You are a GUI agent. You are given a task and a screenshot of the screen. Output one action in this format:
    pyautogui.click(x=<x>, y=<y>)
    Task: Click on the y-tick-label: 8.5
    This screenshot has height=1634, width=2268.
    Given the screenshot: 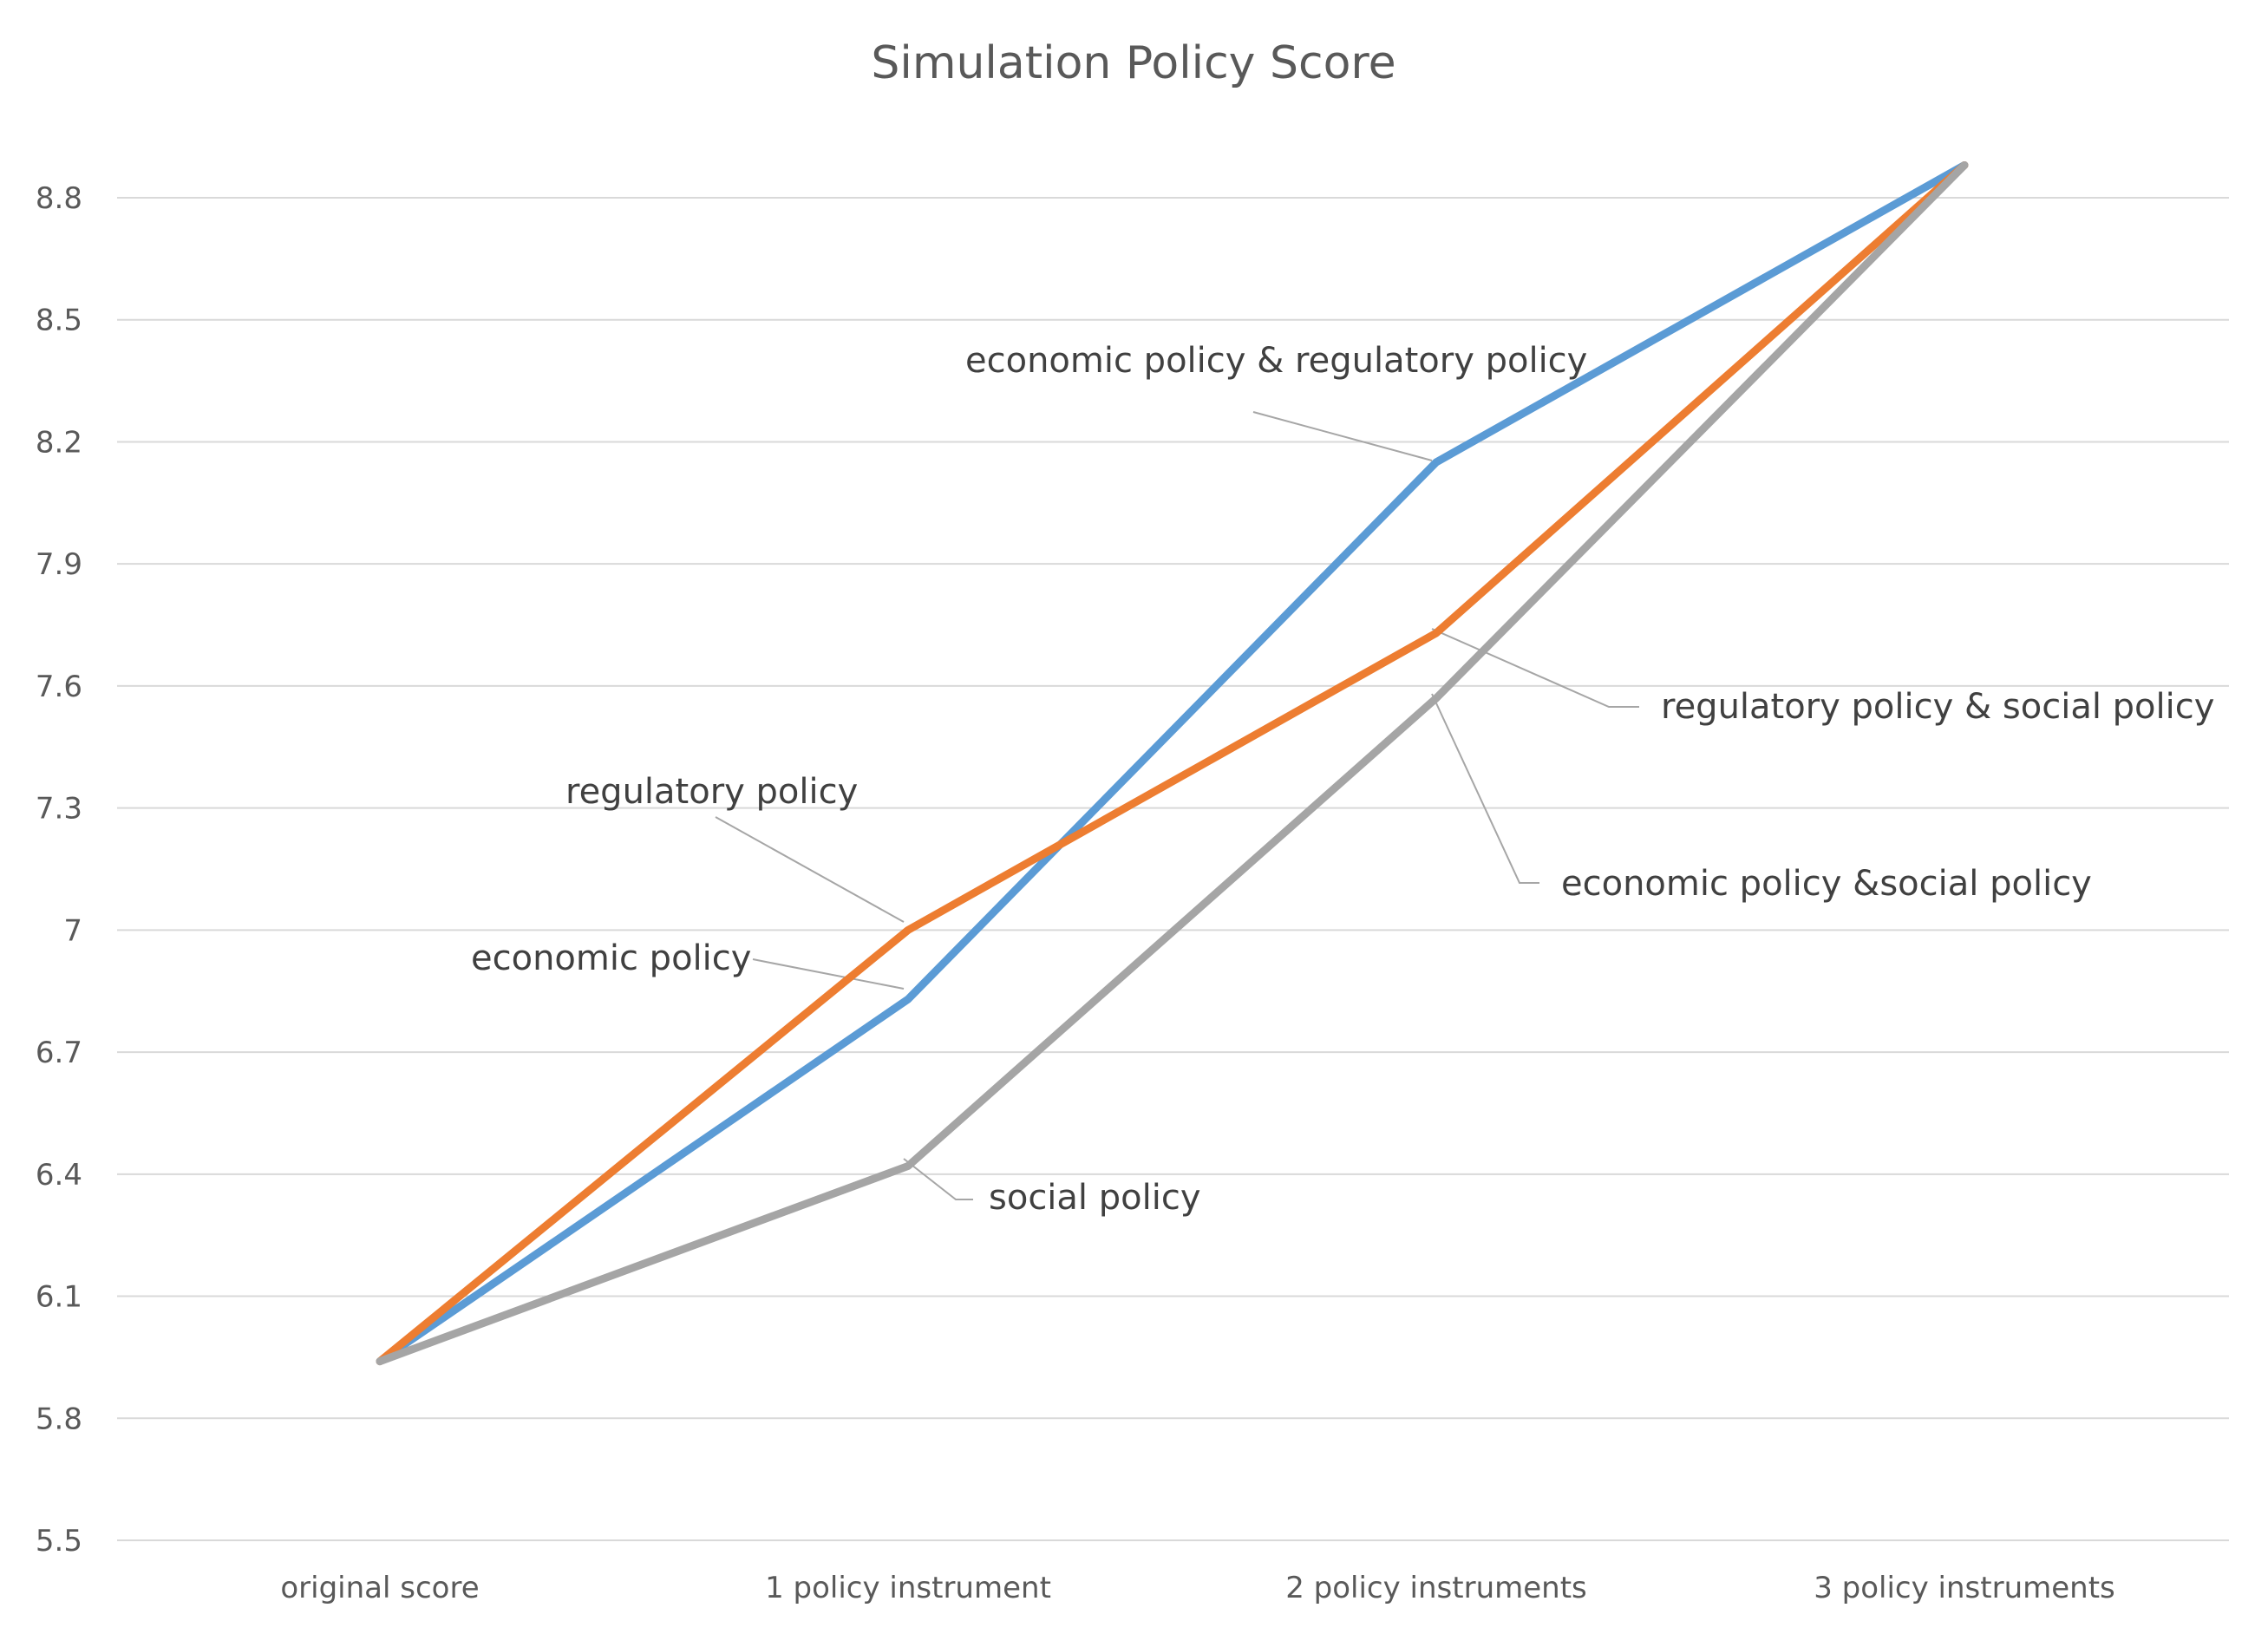 What is the action you would take?
    pyautogui.click(x=59, y=321)
    